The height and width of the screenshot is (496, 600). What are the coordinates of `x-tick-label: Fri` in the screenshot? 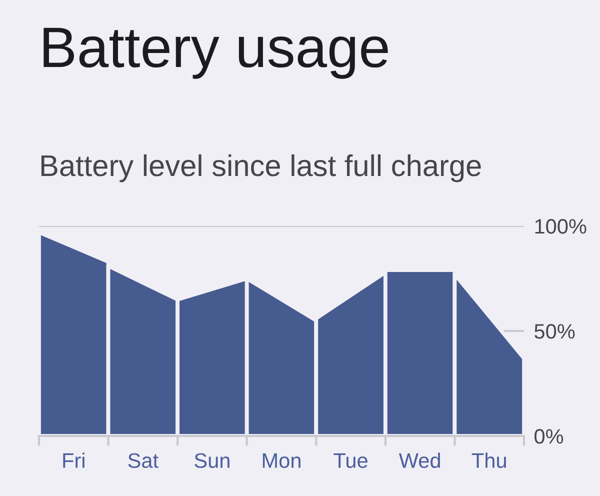 It's located at (73, 460).